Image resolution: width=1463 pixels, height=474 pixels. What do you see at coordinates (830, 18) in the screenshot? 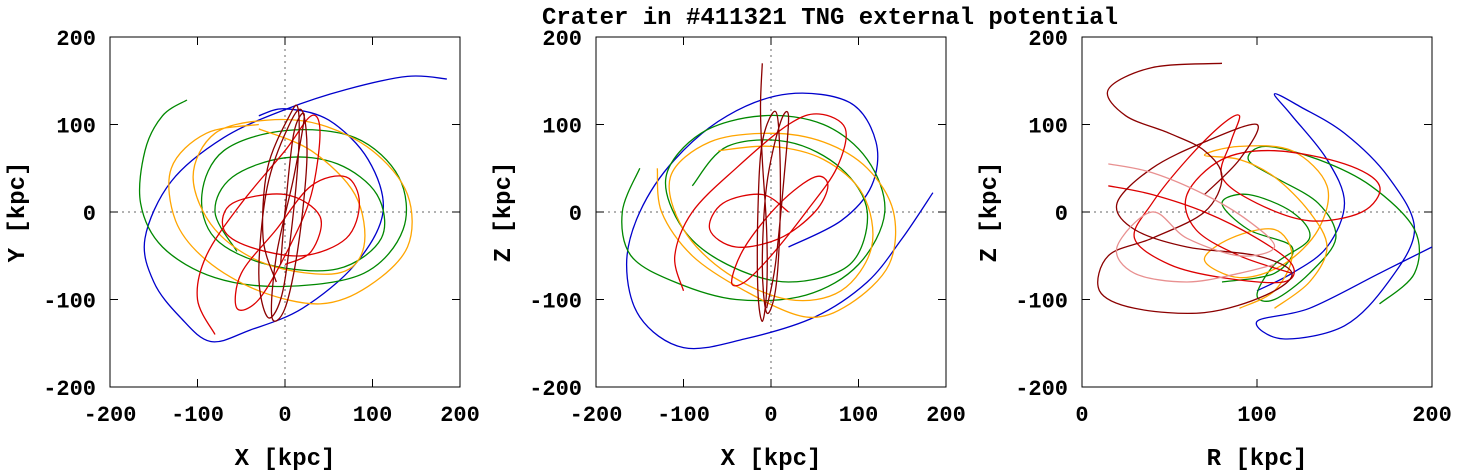
I see `figure-title: Crater in #411321 TNG external potential` at bounding box center [830, 18].